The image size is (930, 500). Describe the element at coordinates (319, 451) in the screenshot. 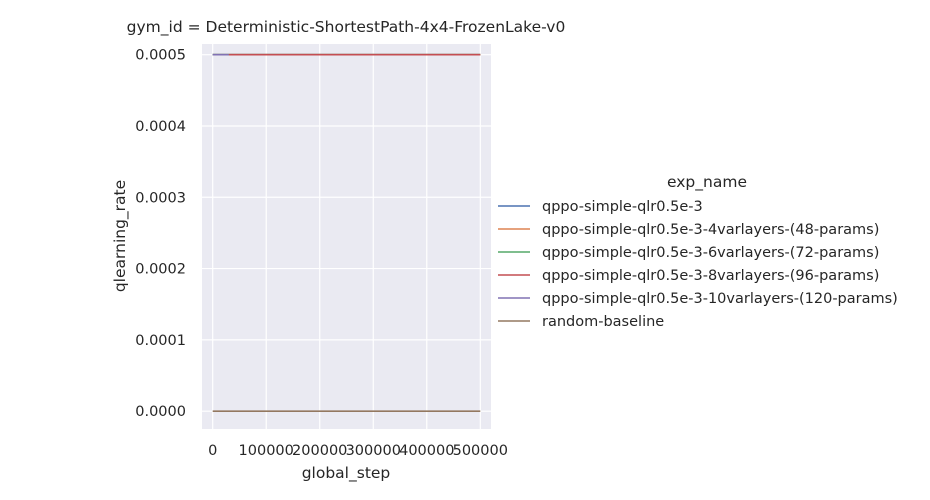

I see `x-tick-label: 200000` at that location.